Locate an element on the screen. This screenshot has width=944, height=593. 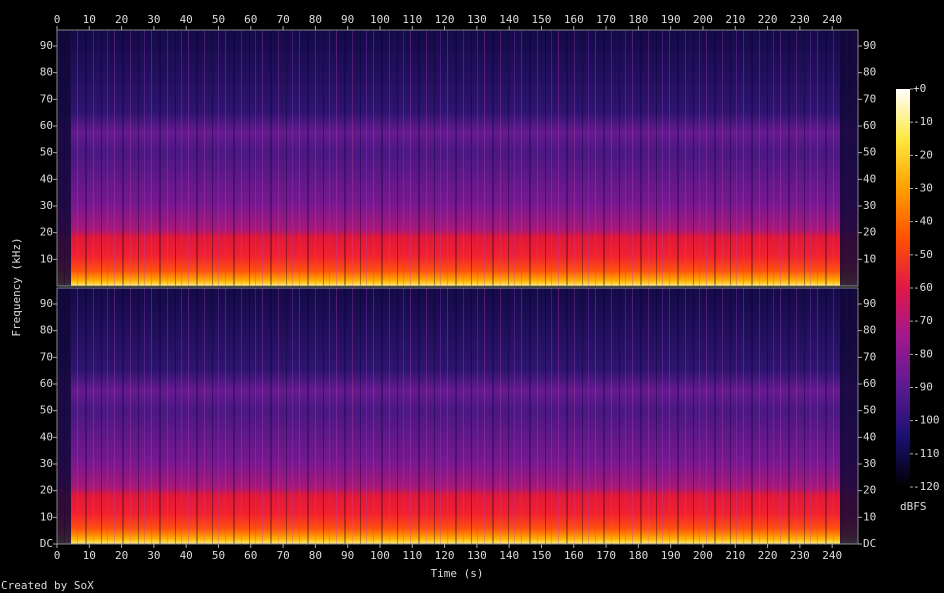
colorbar-tick-label: -90 is located at coordinates (923, 387).